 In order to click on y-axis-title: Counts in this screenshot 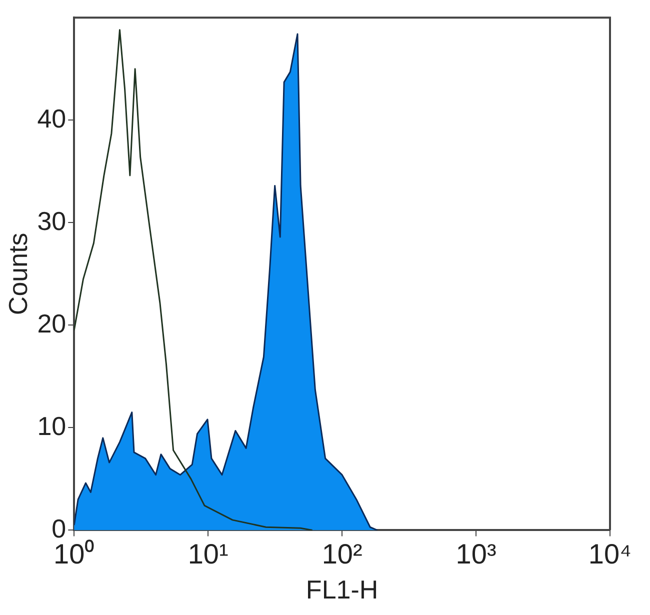, I will do `click(17, 274)`.